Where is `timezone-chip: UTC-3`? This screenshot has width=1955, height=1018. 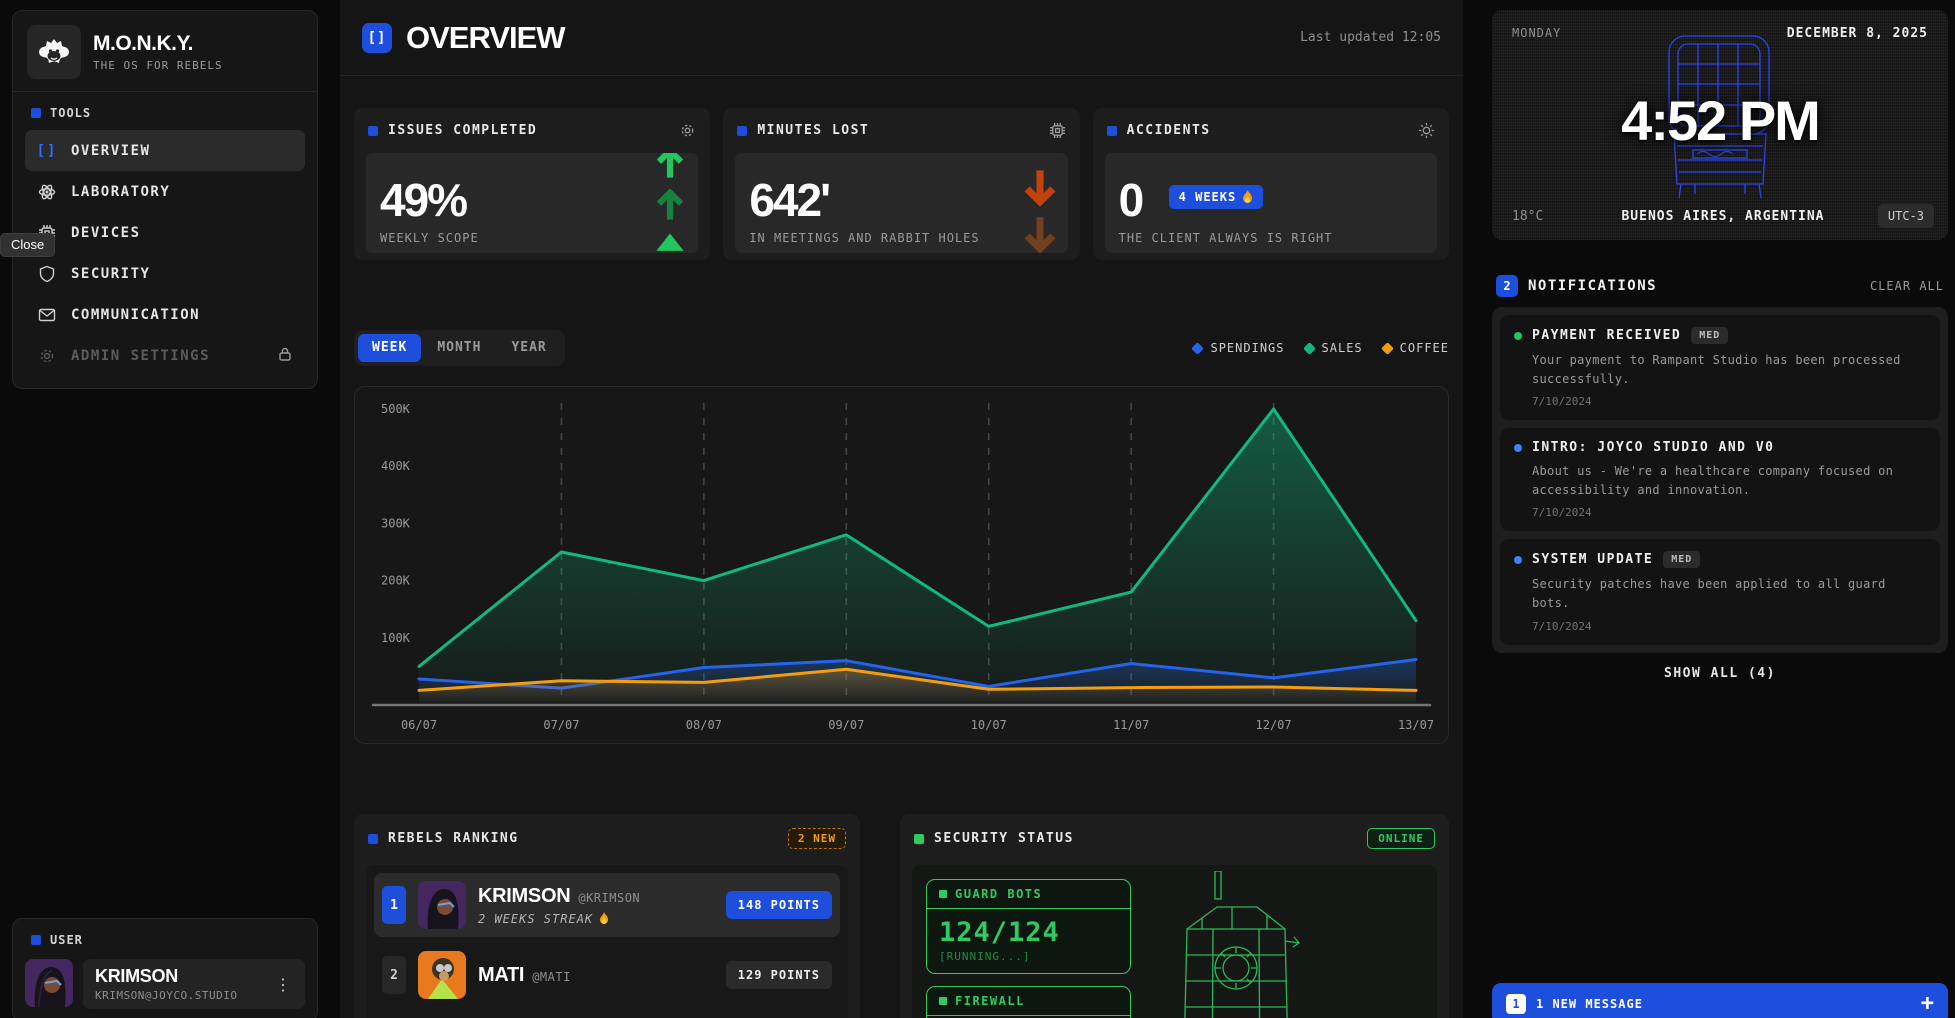
timezone-chip: UTC-3 is located at coordinates (1905, 216).